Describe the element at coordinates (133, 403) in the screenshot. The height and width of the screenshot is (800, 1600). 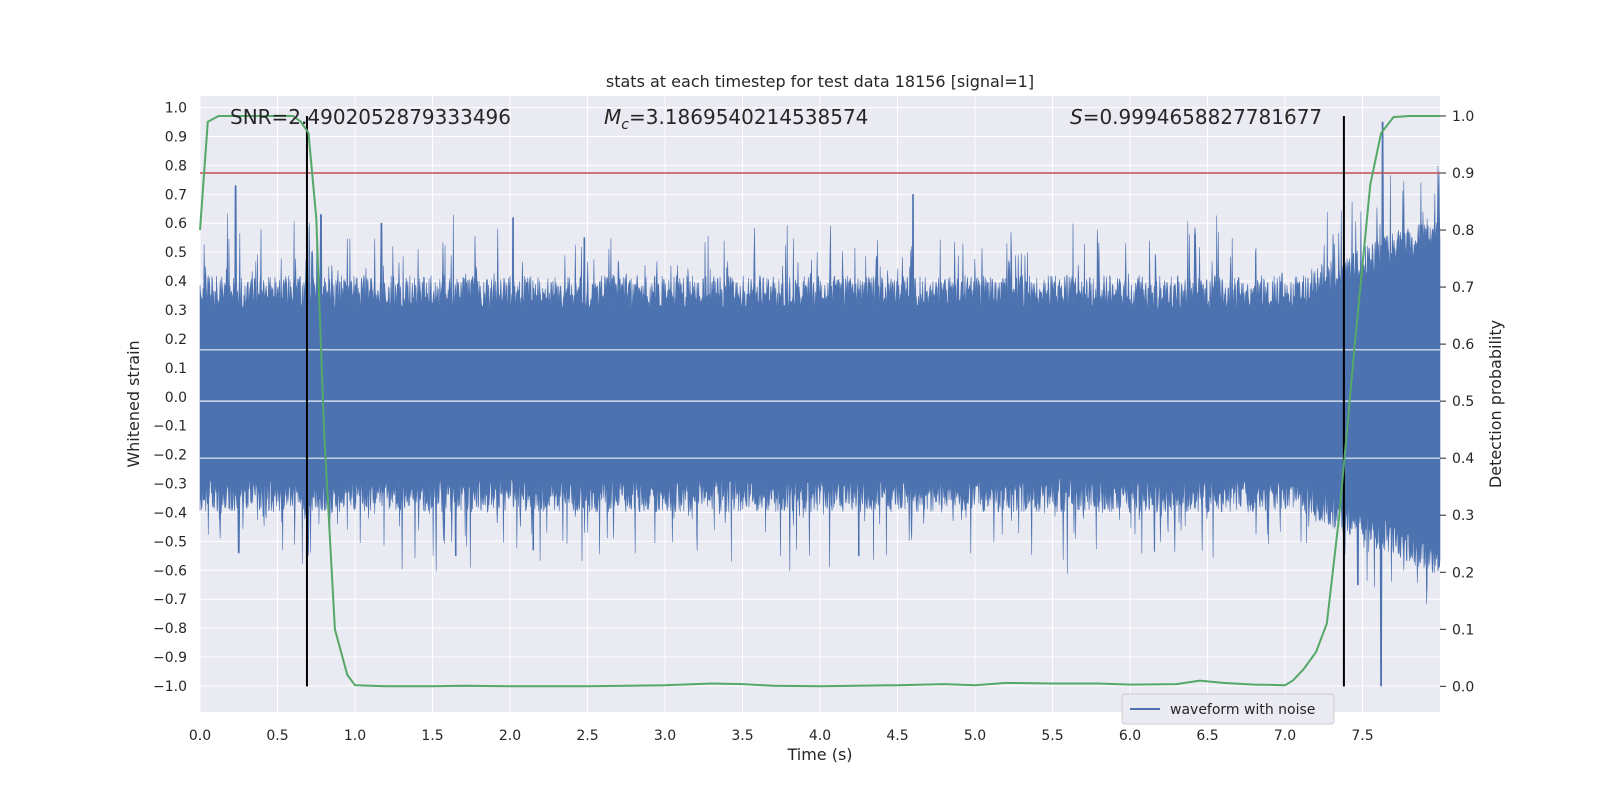
I see `y-axis-label-left: Whitened strain` at that location.